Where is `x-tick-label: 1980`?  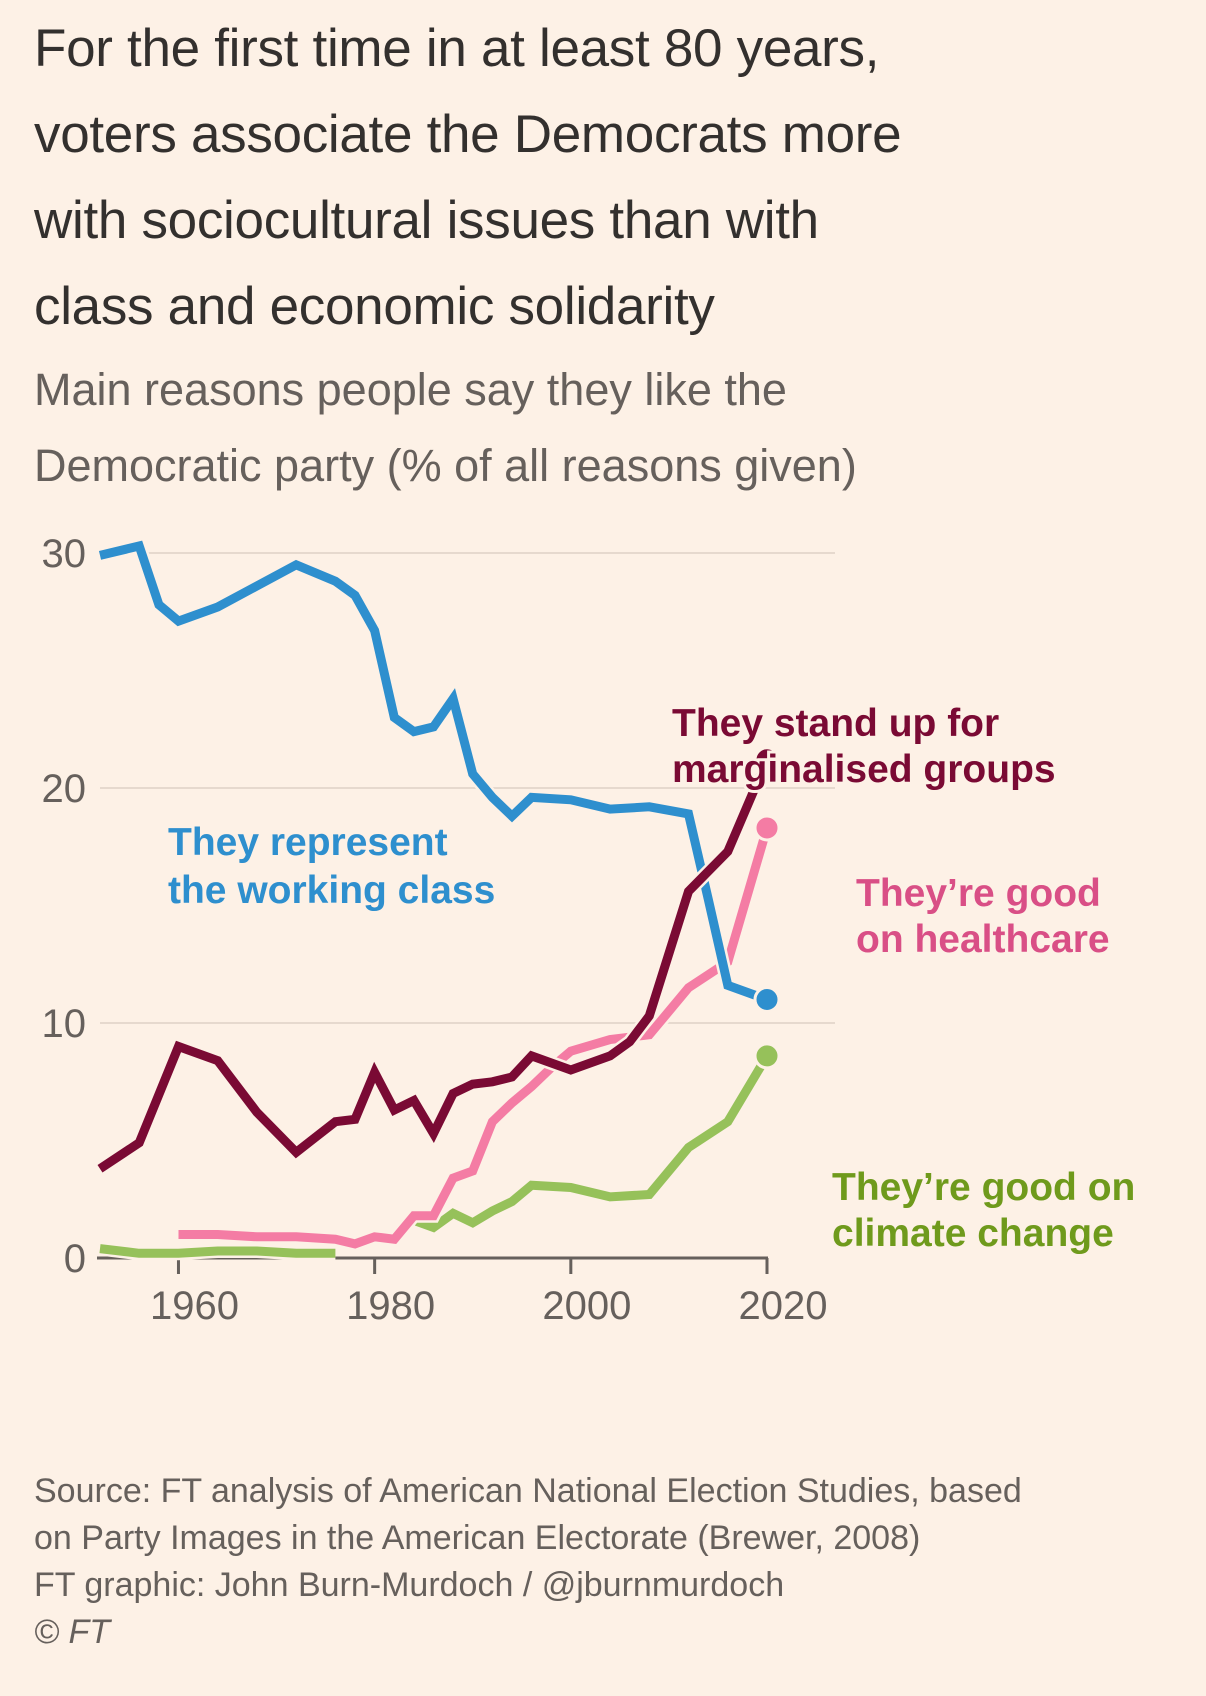 x-tick-label: 1980 is located at coordinates (390, 1306).